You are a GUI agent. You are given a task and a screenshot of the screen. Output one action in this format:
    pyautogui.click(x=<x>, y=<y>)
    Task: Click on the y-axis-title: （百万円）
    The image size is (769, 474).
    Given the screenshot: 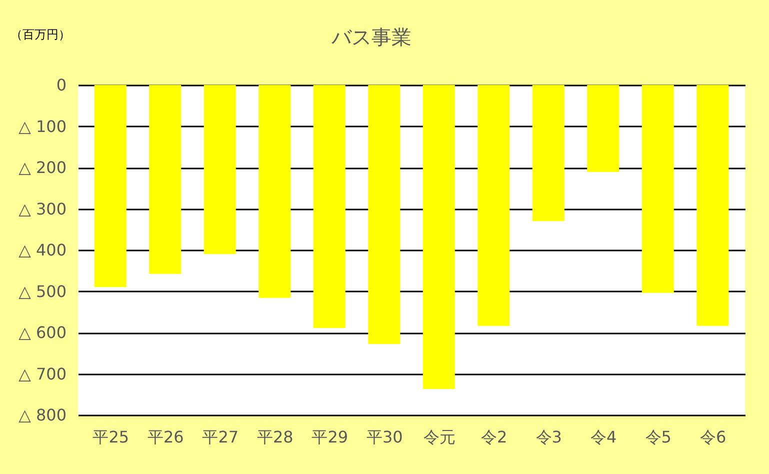 What is the action you would take?
    pyautogui.click(x=40, y=35)
    